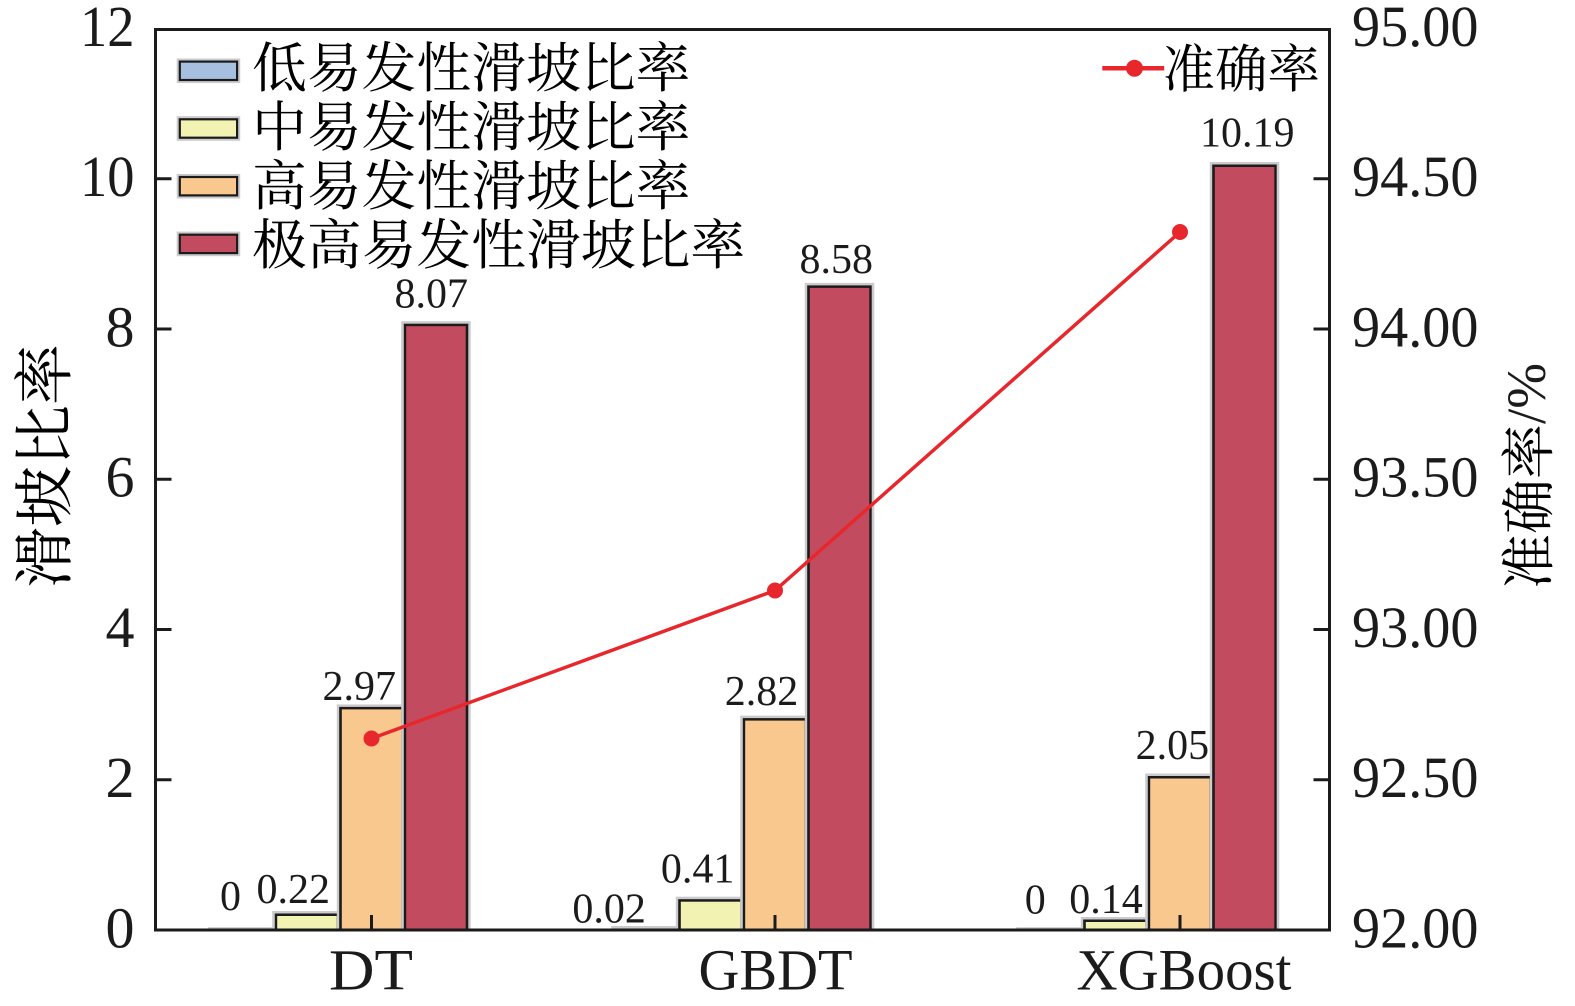 The image size is (1575, 1006). I want to click on svg-text: 93.50, so click(1415, 477).